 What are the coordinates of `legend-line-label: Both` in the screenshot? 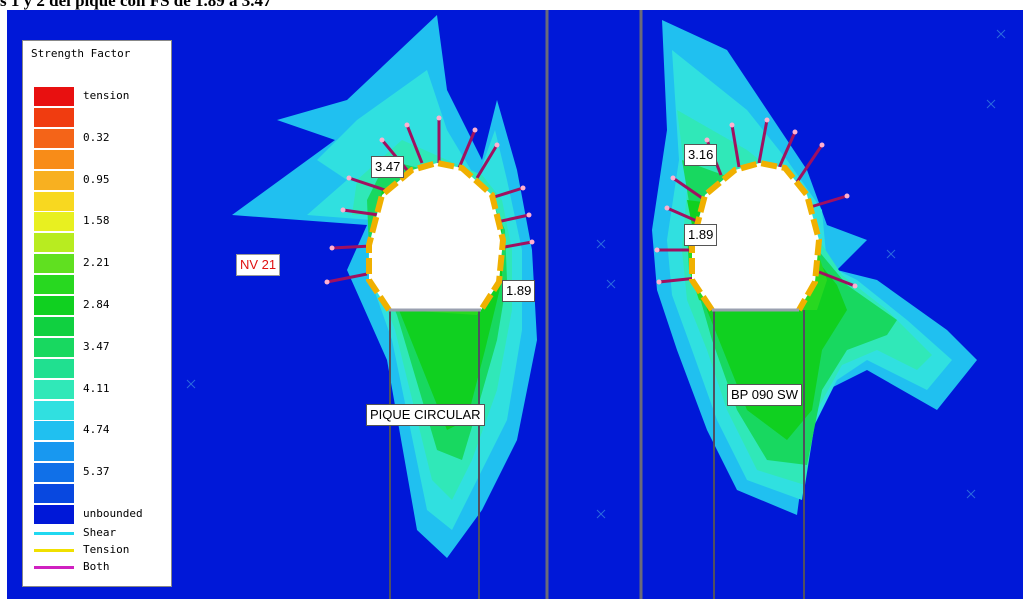 It's located at (96, 566).